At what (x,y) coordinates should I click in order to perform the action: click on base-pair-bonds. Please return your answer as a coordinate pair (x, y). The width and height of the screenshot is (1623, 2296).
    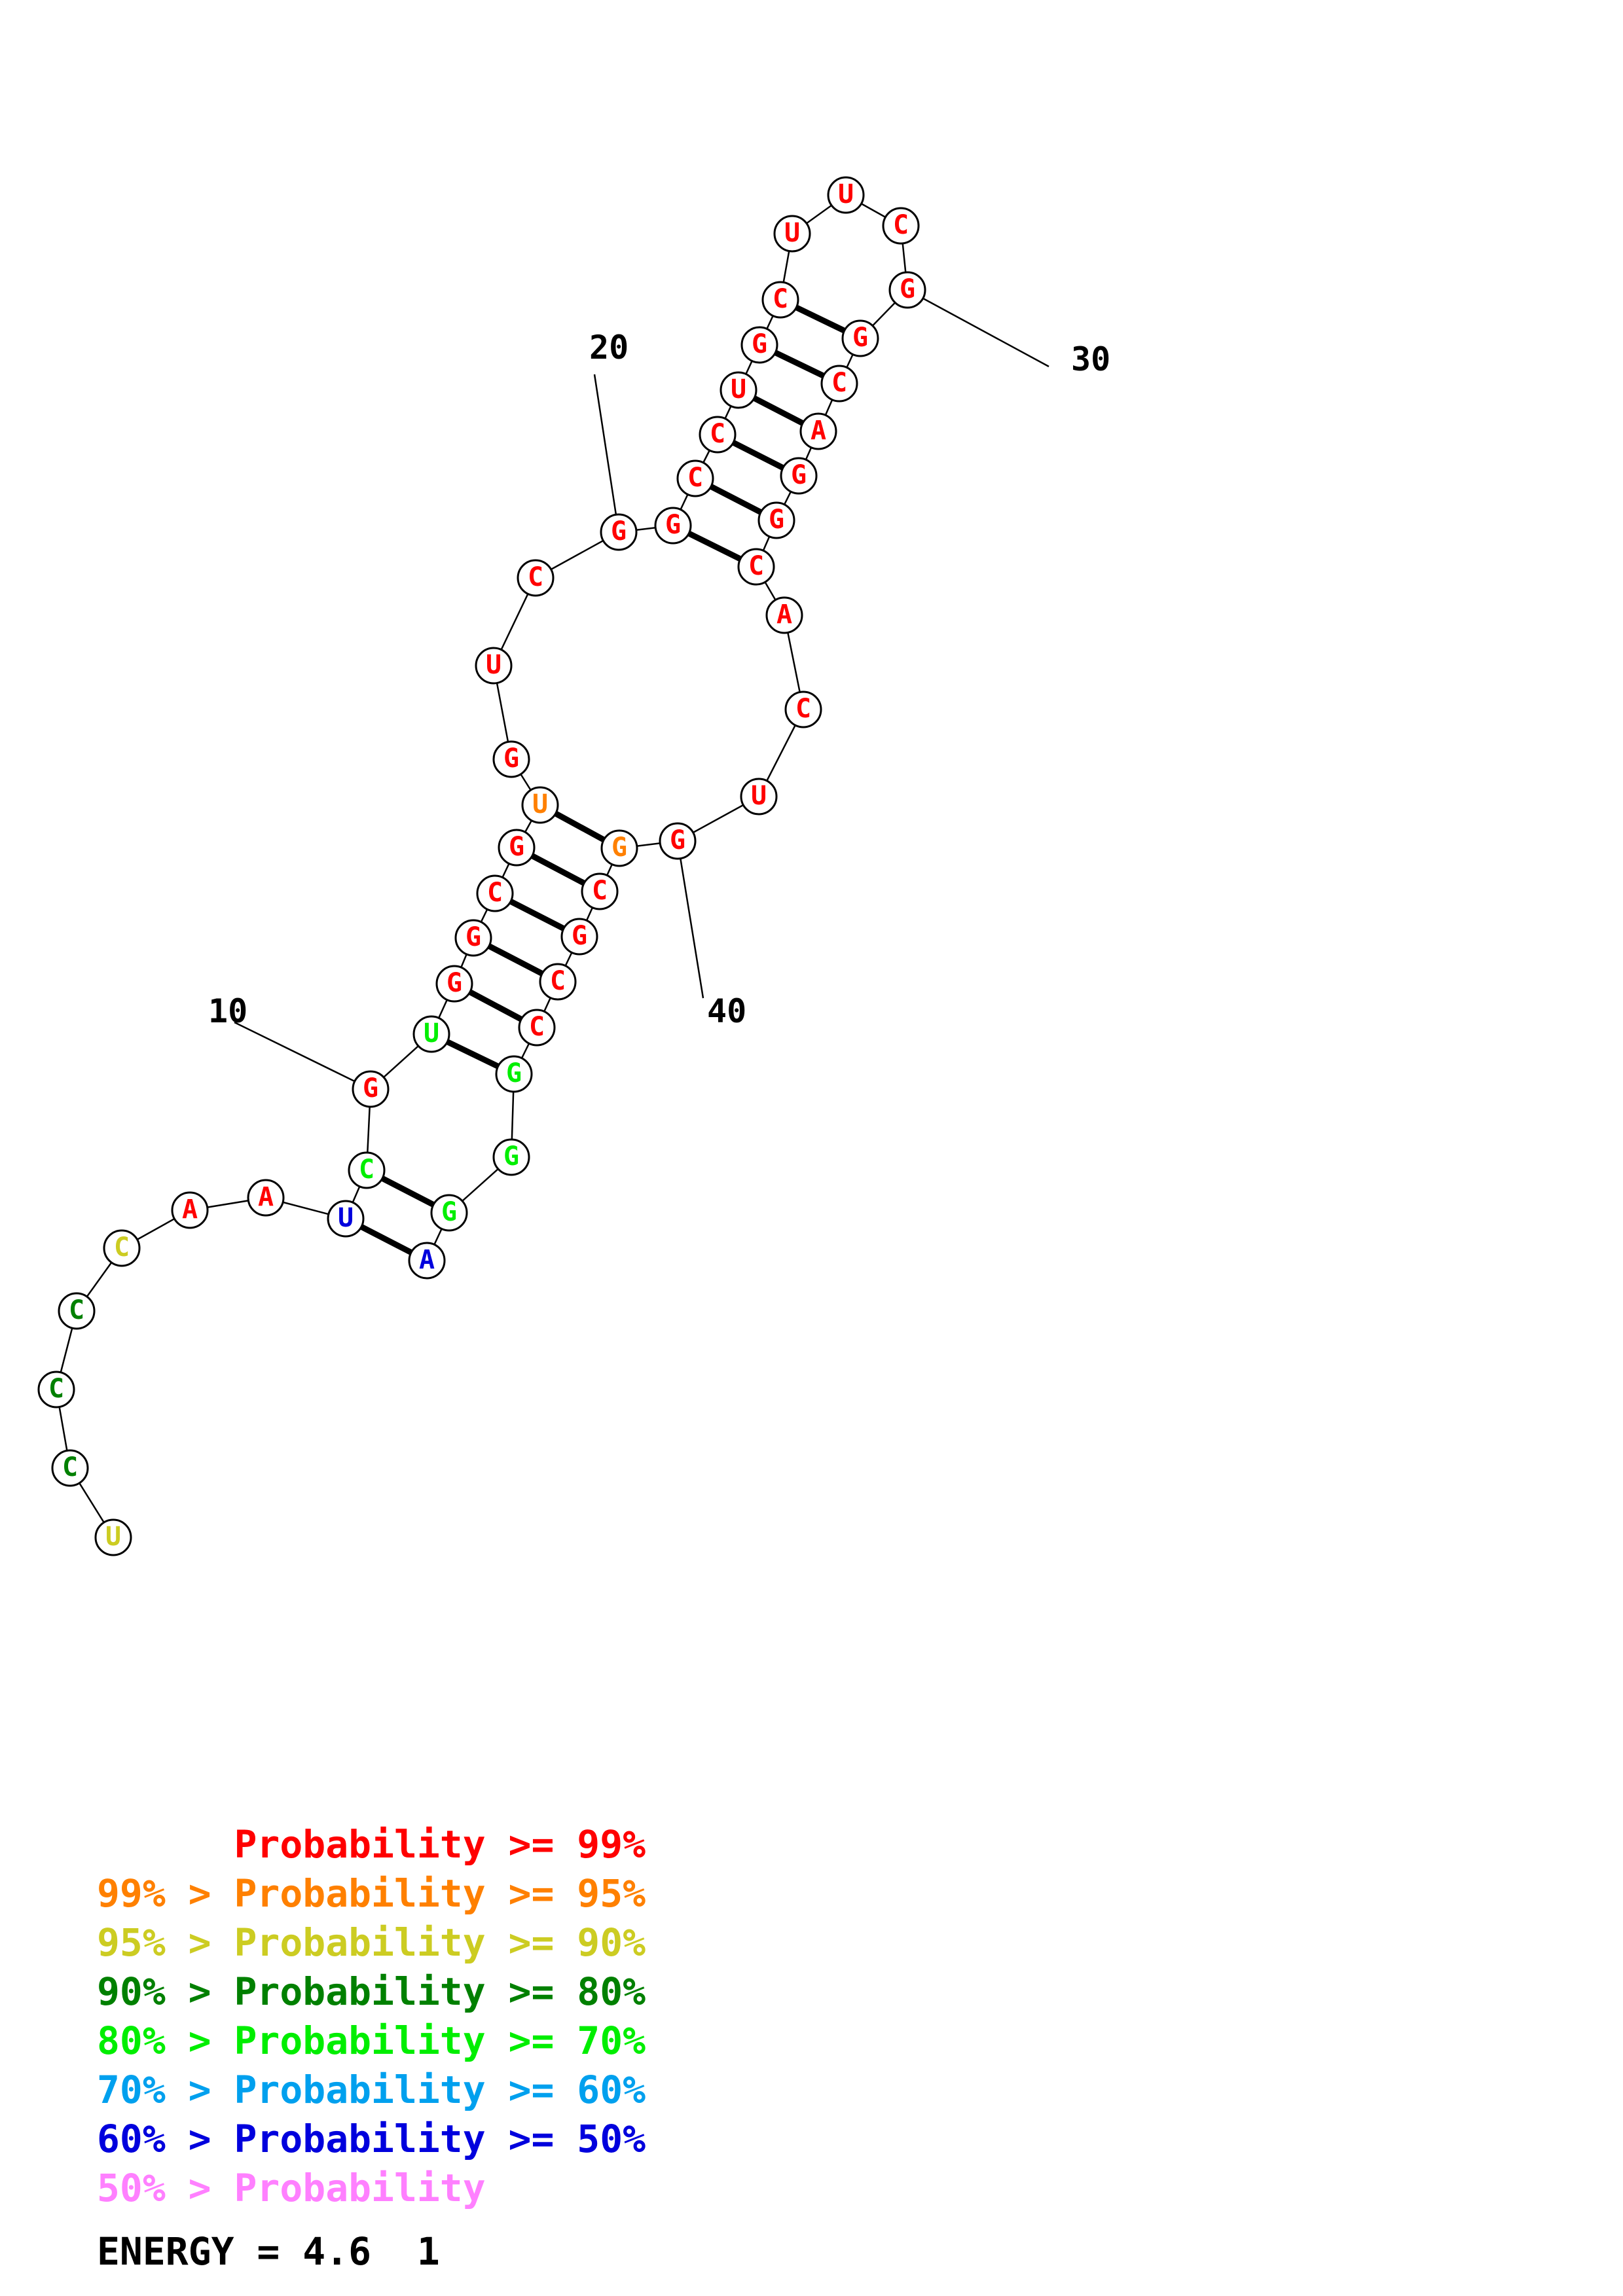
    Looking at the image, I should click on (603, 779).